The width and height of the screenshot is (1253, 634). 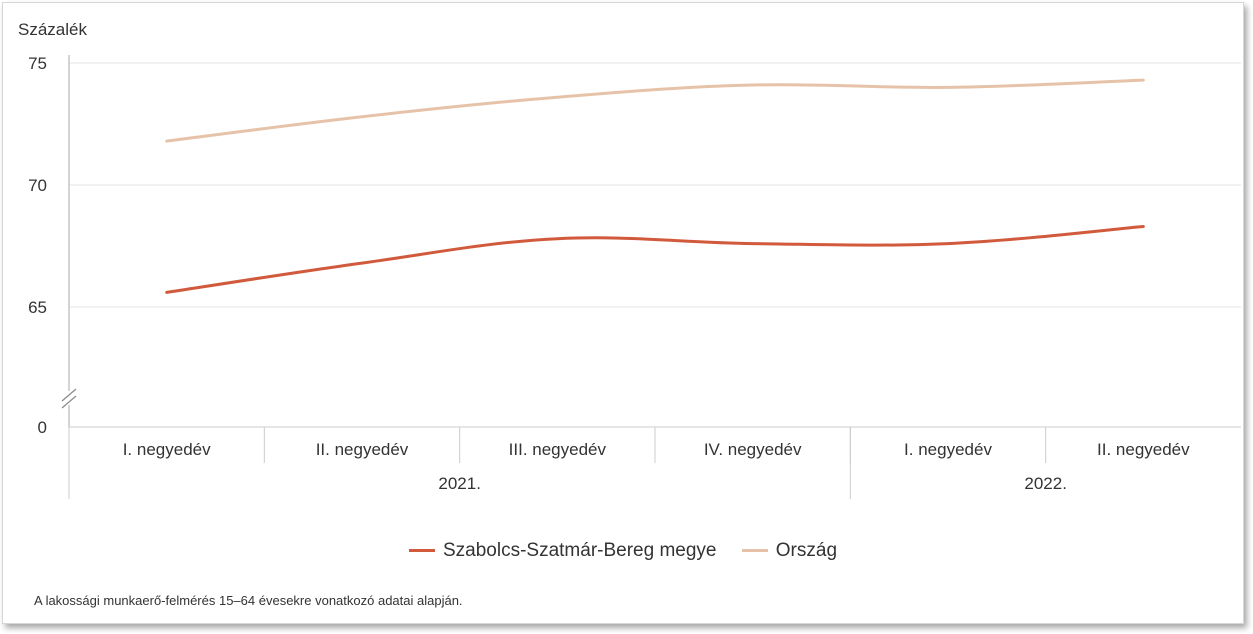 I want to click on legend-item-orszag: Ország, so click(x=789, y=550).